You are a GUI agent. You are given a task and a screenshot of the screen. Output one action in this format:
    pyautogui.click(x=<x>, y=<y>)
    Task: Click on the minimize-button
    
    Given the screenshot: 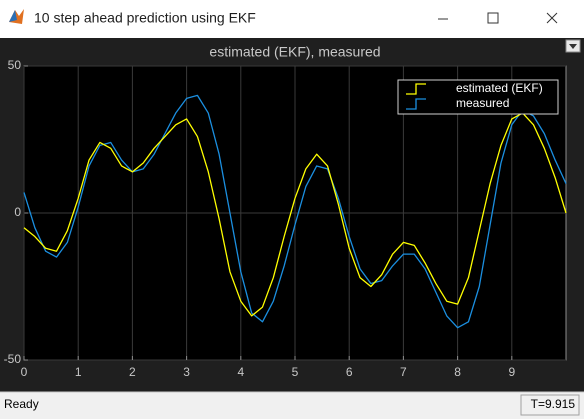 What is the action you would take?
    pyautogui.click(x=443, y=18)
    